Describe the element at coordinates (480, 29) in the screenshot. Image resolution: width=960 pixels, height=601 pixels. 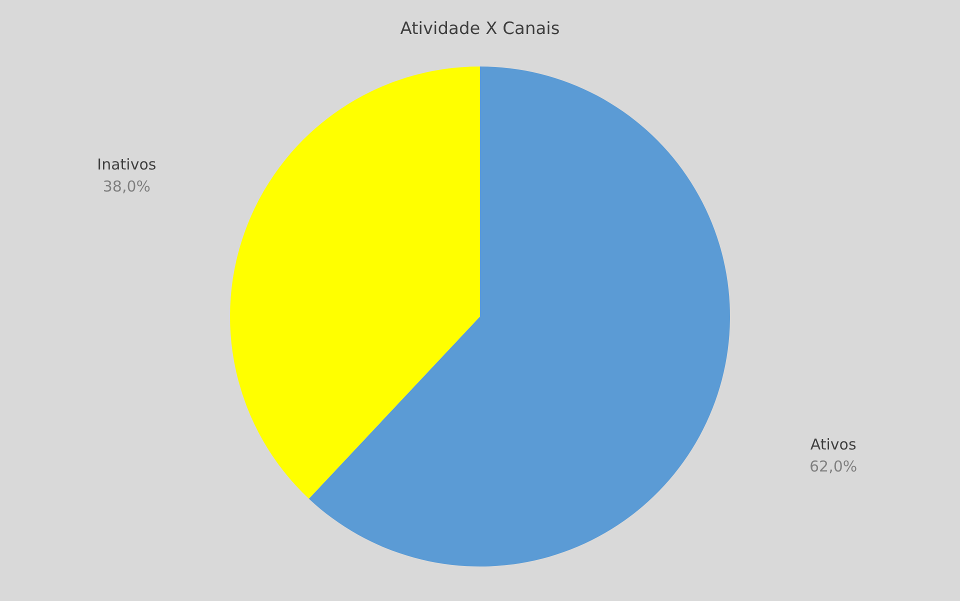
I see `chart-title: Atividade X Canais` at that location.